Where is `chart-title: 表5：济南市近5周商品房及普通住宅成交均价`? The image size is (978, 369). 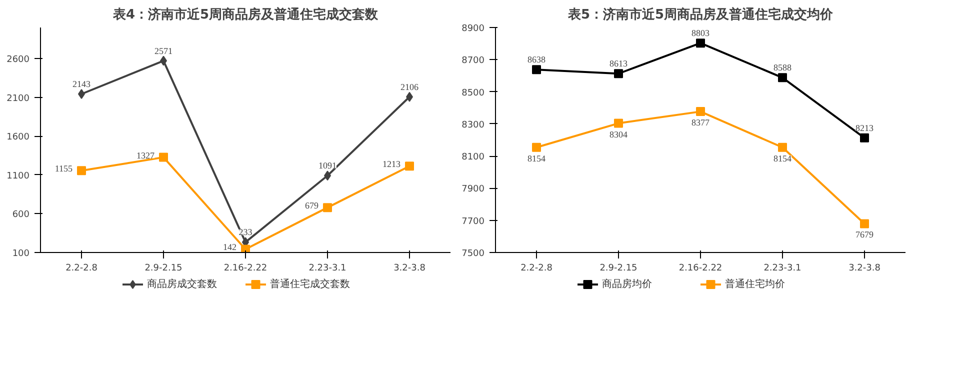
chart-title: 表5：济南市近5周商品房及普通住宅成交均价 is located at coordinates (700, 14).